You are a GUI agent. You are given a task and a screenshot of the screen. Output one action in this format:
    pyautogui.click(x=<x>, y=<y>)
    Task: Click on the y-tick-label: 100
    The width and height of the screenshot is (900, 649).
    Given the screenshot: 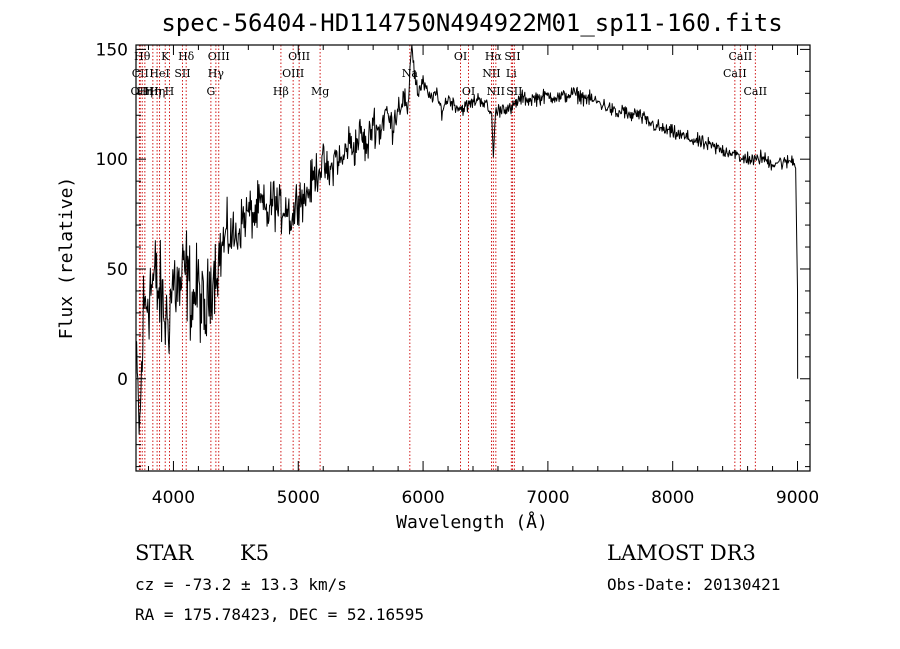 What is the action you would take?
    pyautogui.click(x=112, y=160)
    